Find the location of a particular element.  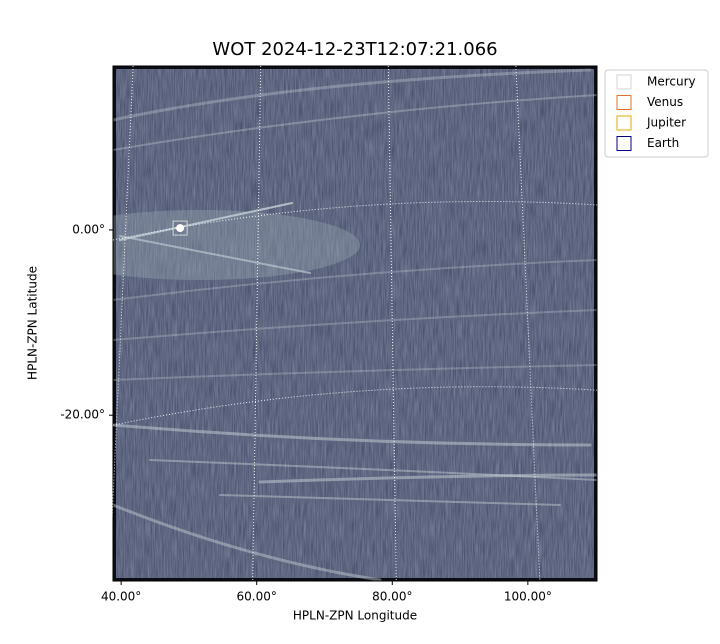

planet-marker is located at coordinates (180, 228).